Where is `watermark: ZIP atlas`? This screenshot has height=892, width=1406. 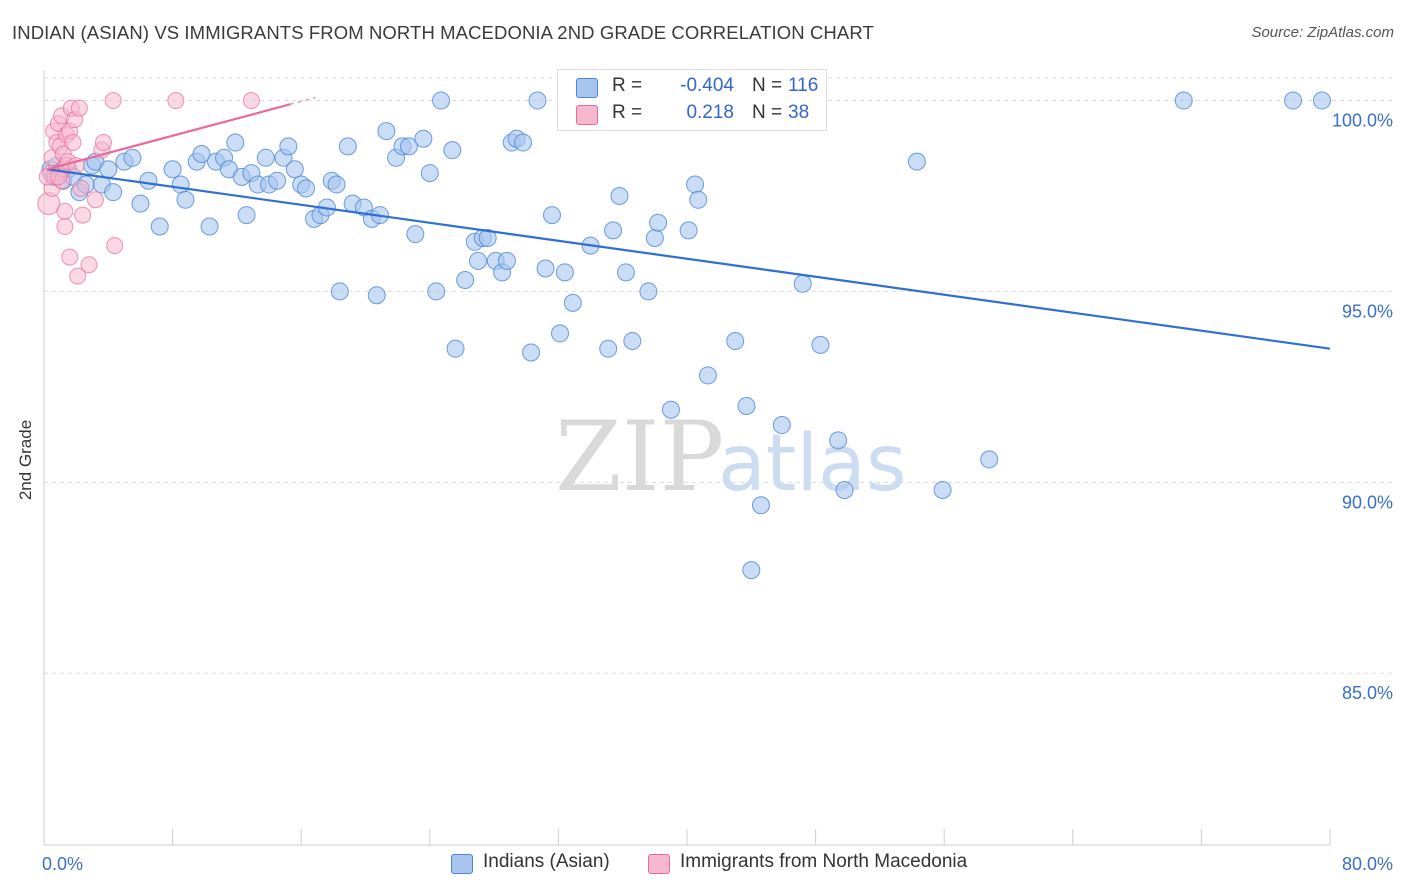 watermark: ZIP atlas is located at coordinates (731, 457).